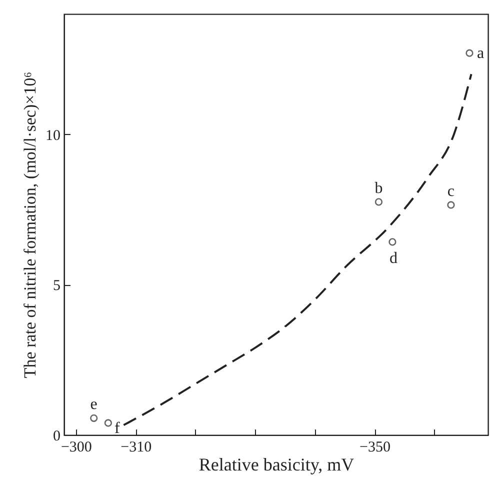  Describe the element at coordinates (30, 225) in the screenshot. I see `y-axis-title: The rate of nitrile formation, (mol/l·sec)×10⁶` at that location.